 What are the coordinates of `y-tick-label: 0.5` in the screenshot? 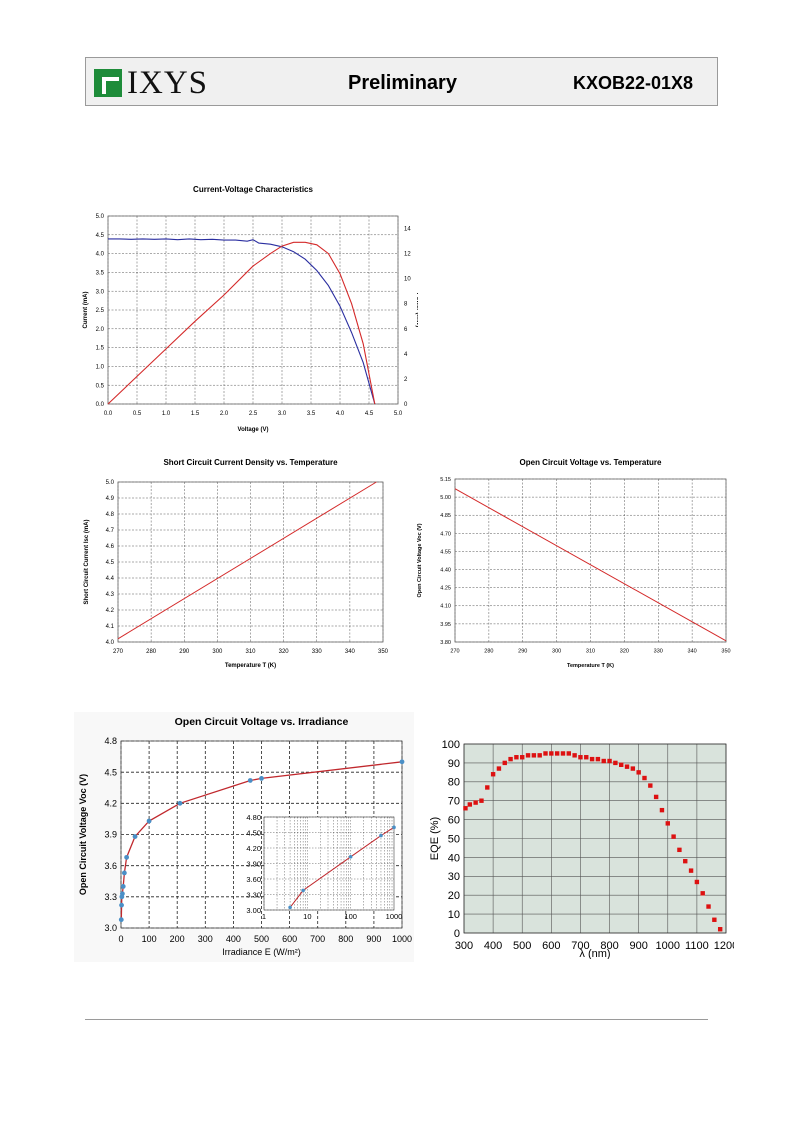 It's located at (100, 386).